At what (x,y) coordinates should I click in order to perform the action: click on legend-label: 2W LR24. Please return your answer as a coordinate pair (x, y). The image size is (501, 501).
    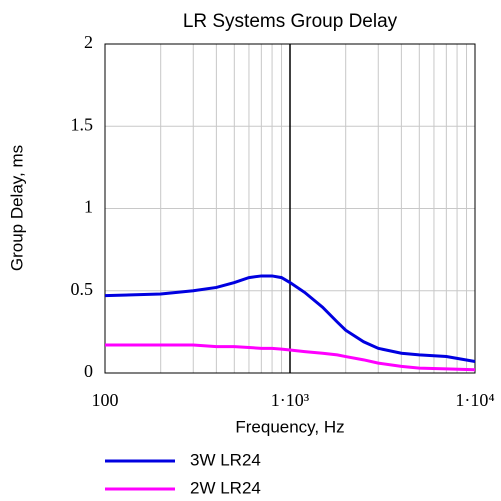
    Looking at the image, I should click on (225, 487).